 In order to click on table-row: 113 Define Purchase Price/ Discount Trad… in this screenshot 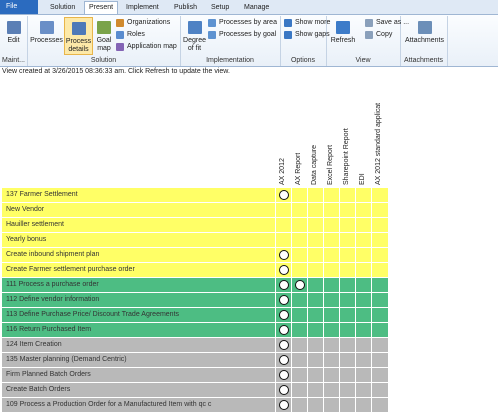, I will do `click(195, 315)`.